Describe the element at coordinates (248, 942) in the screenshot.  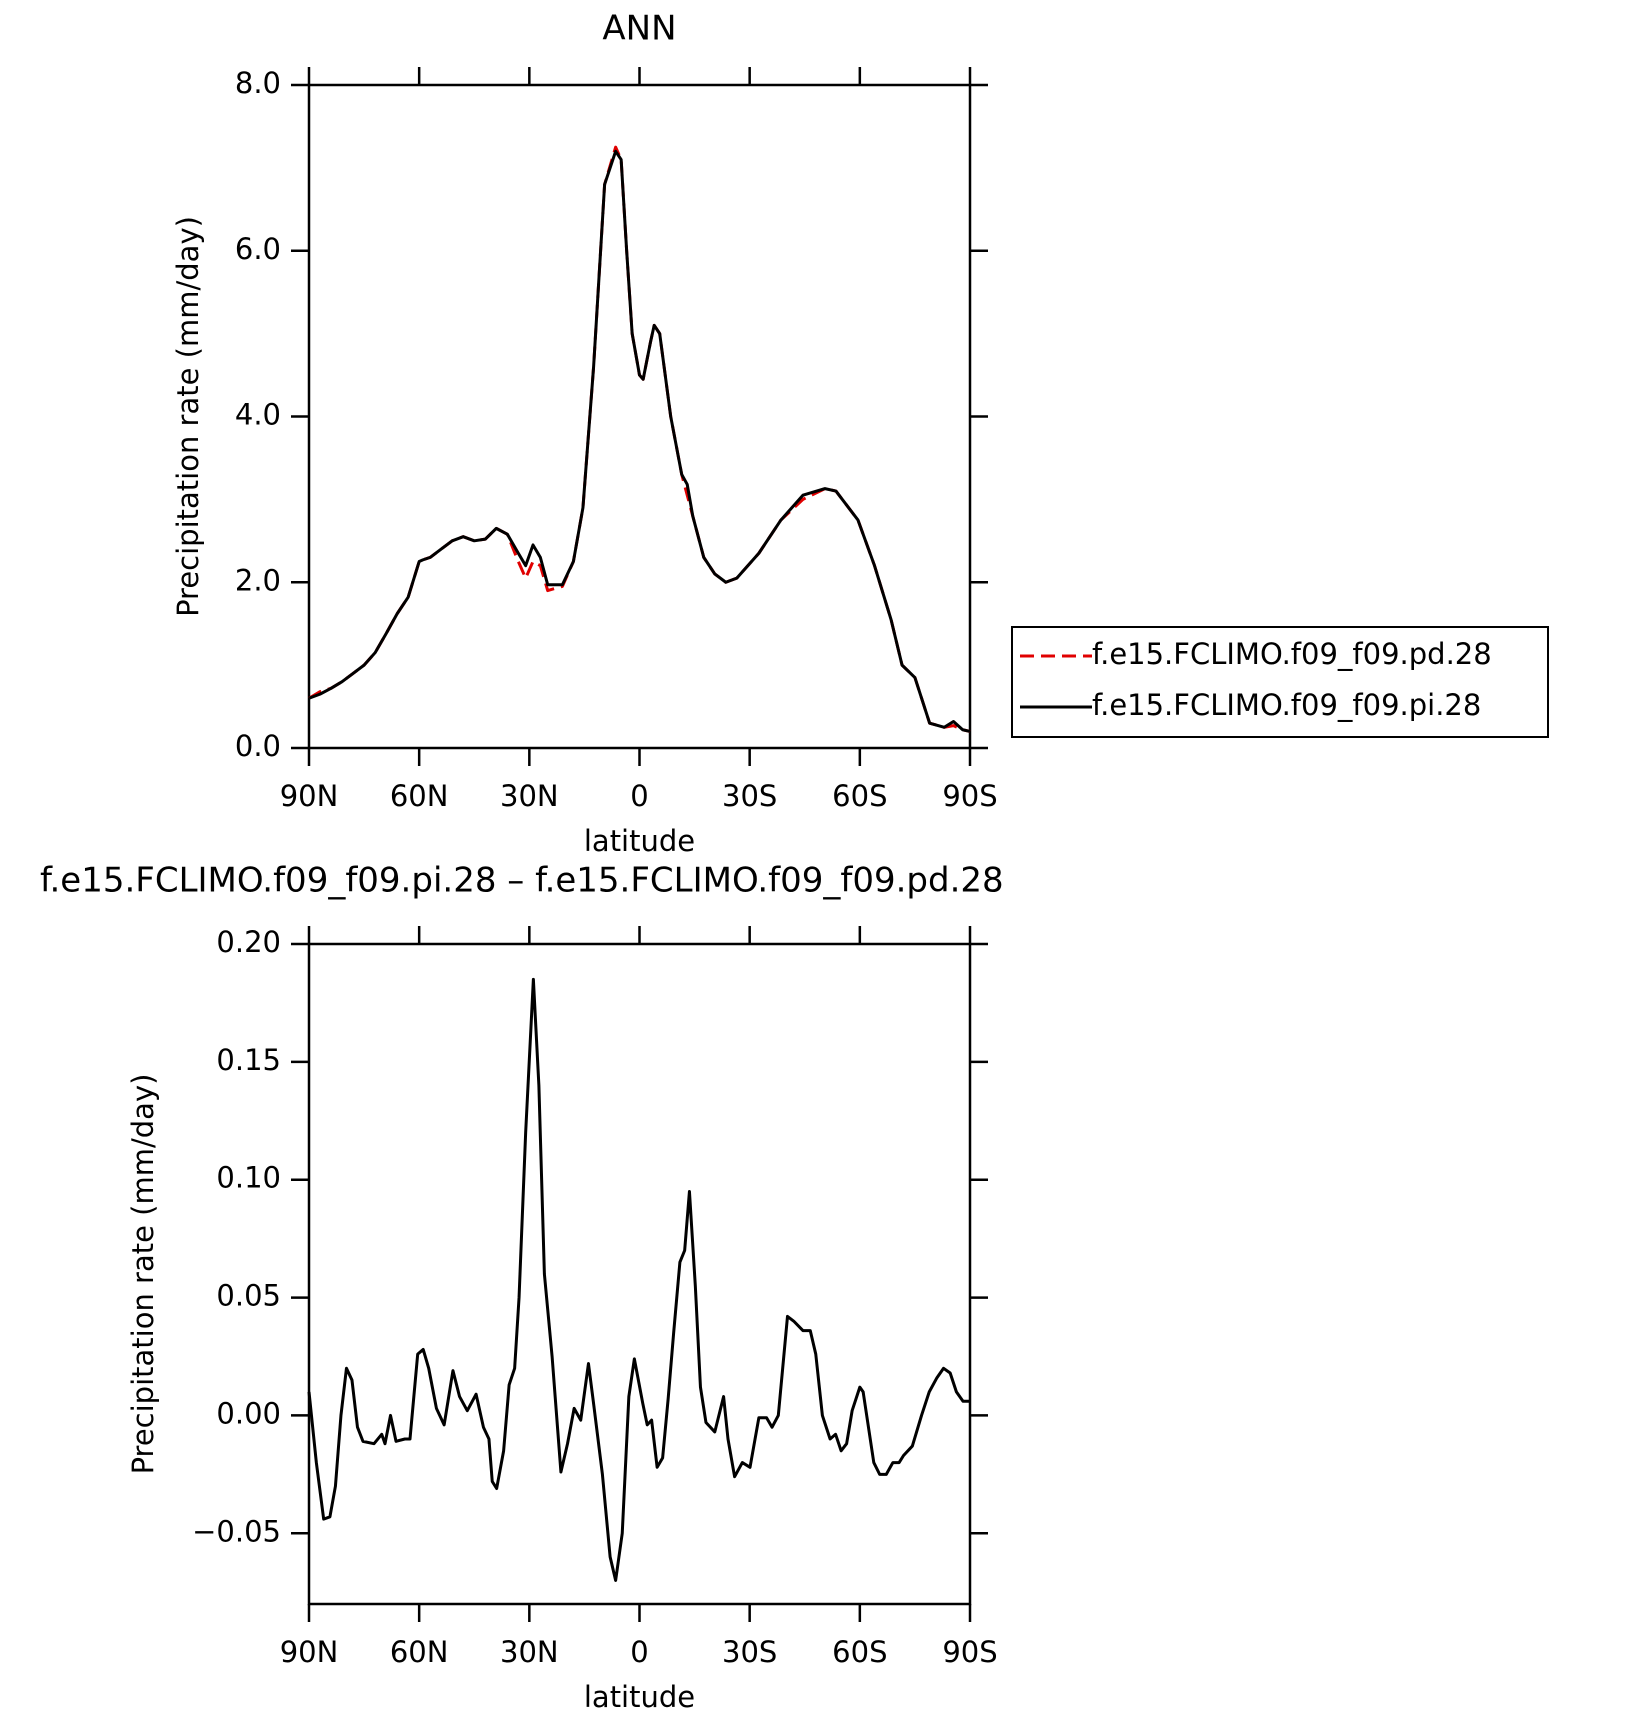
I see `y-tick-label: 0.20` at that location.